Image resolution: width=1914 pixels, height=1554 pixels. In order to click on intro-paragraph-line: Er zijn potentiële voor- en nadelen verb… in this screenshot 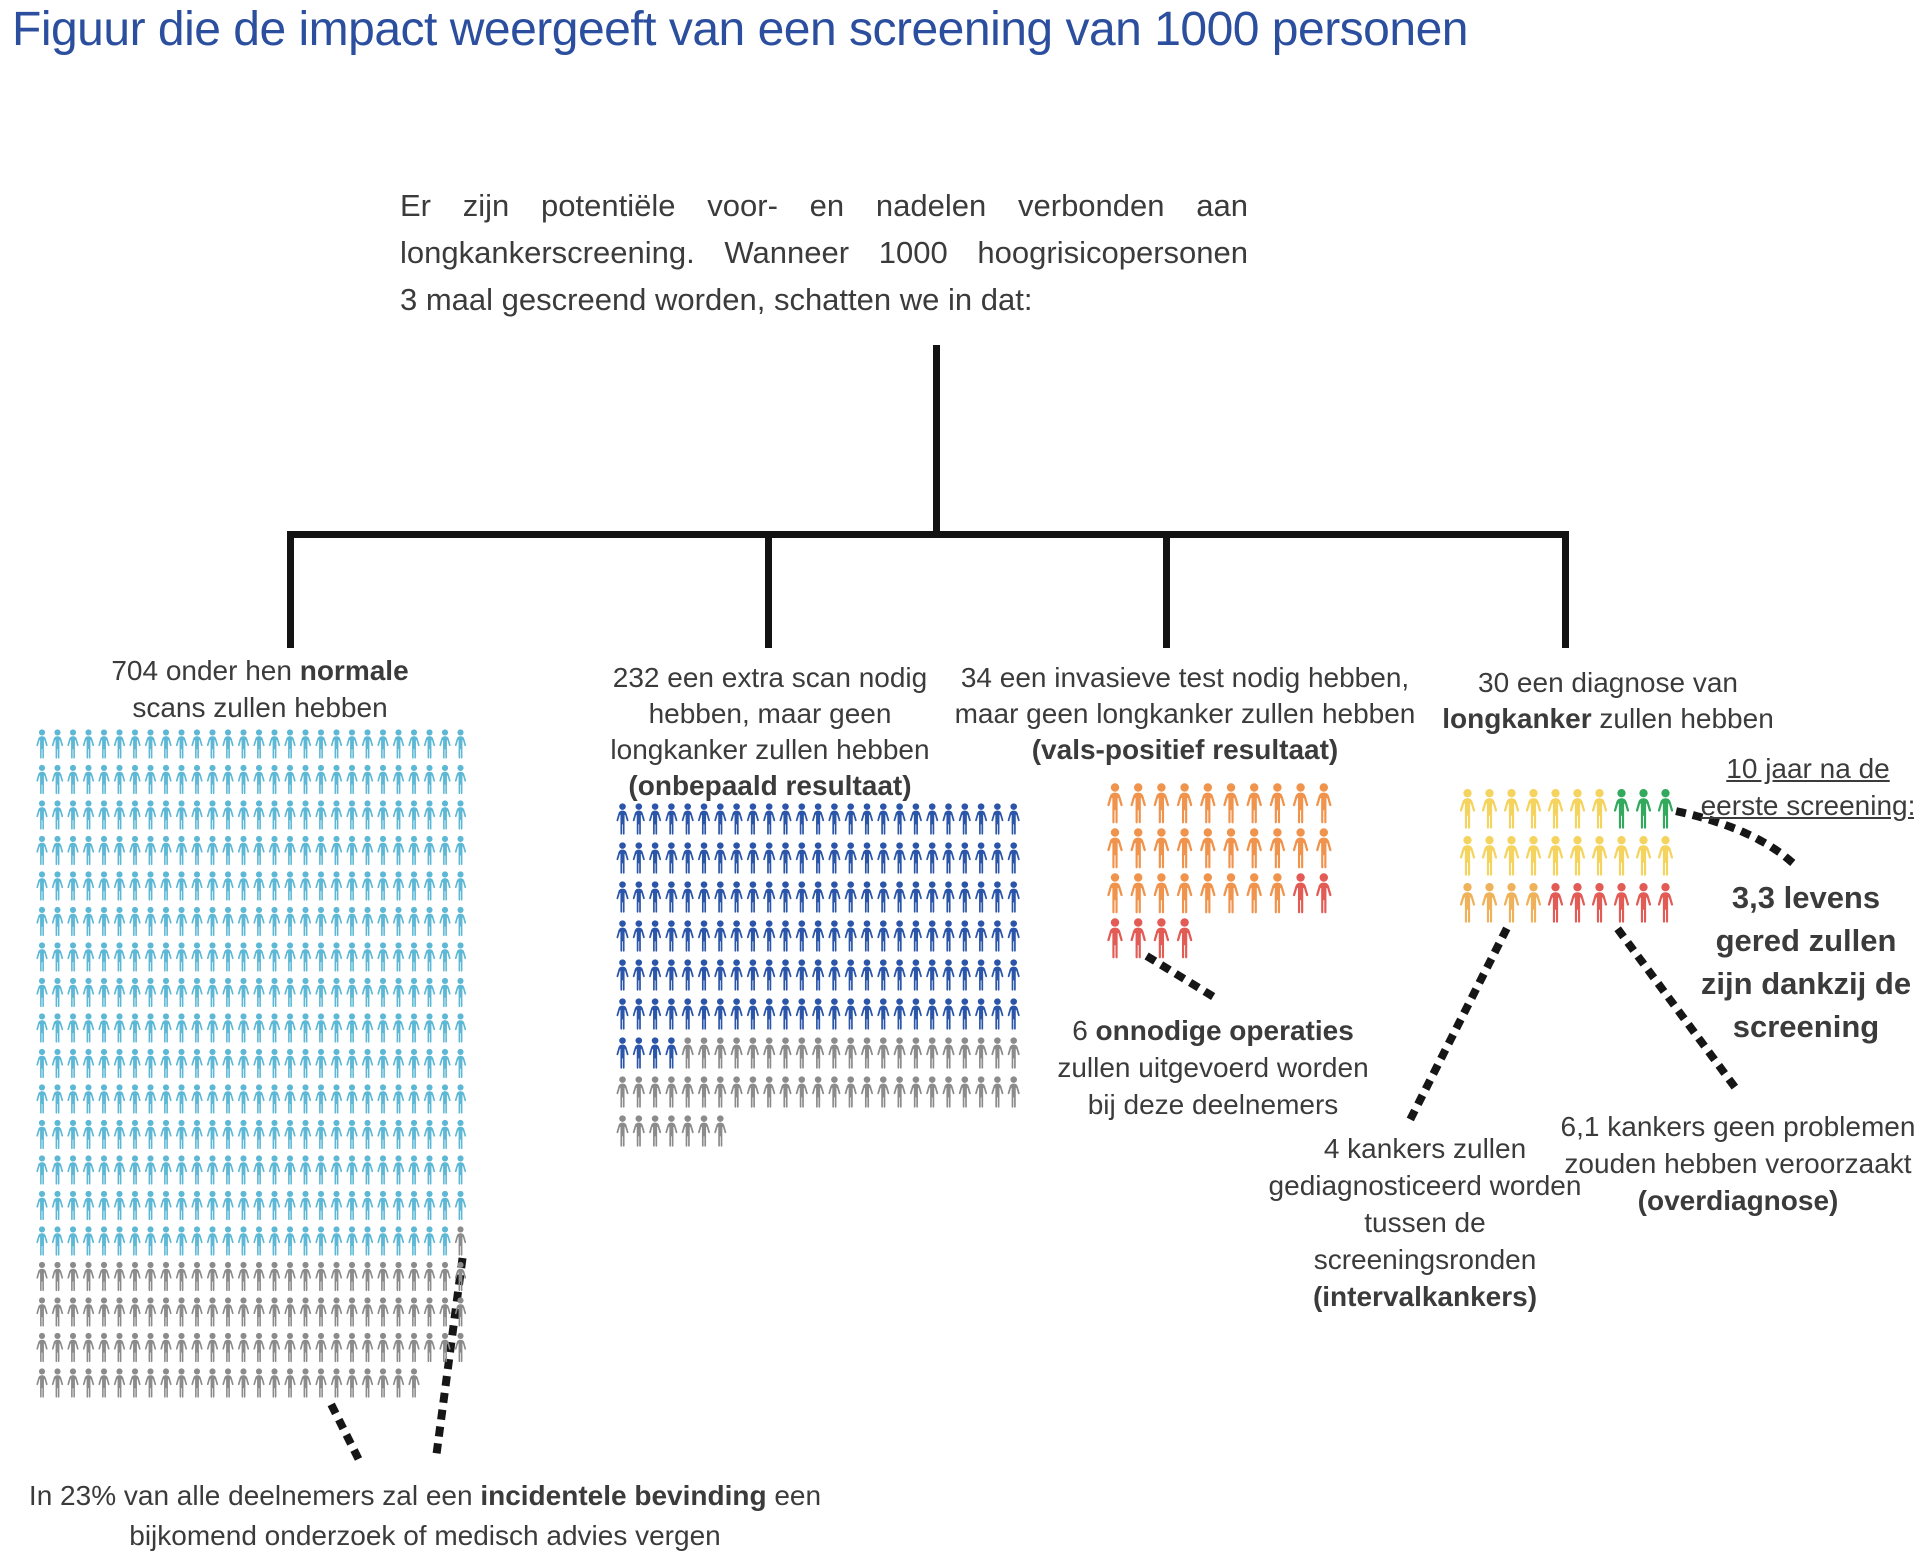, I will do `click(824, 205)`.